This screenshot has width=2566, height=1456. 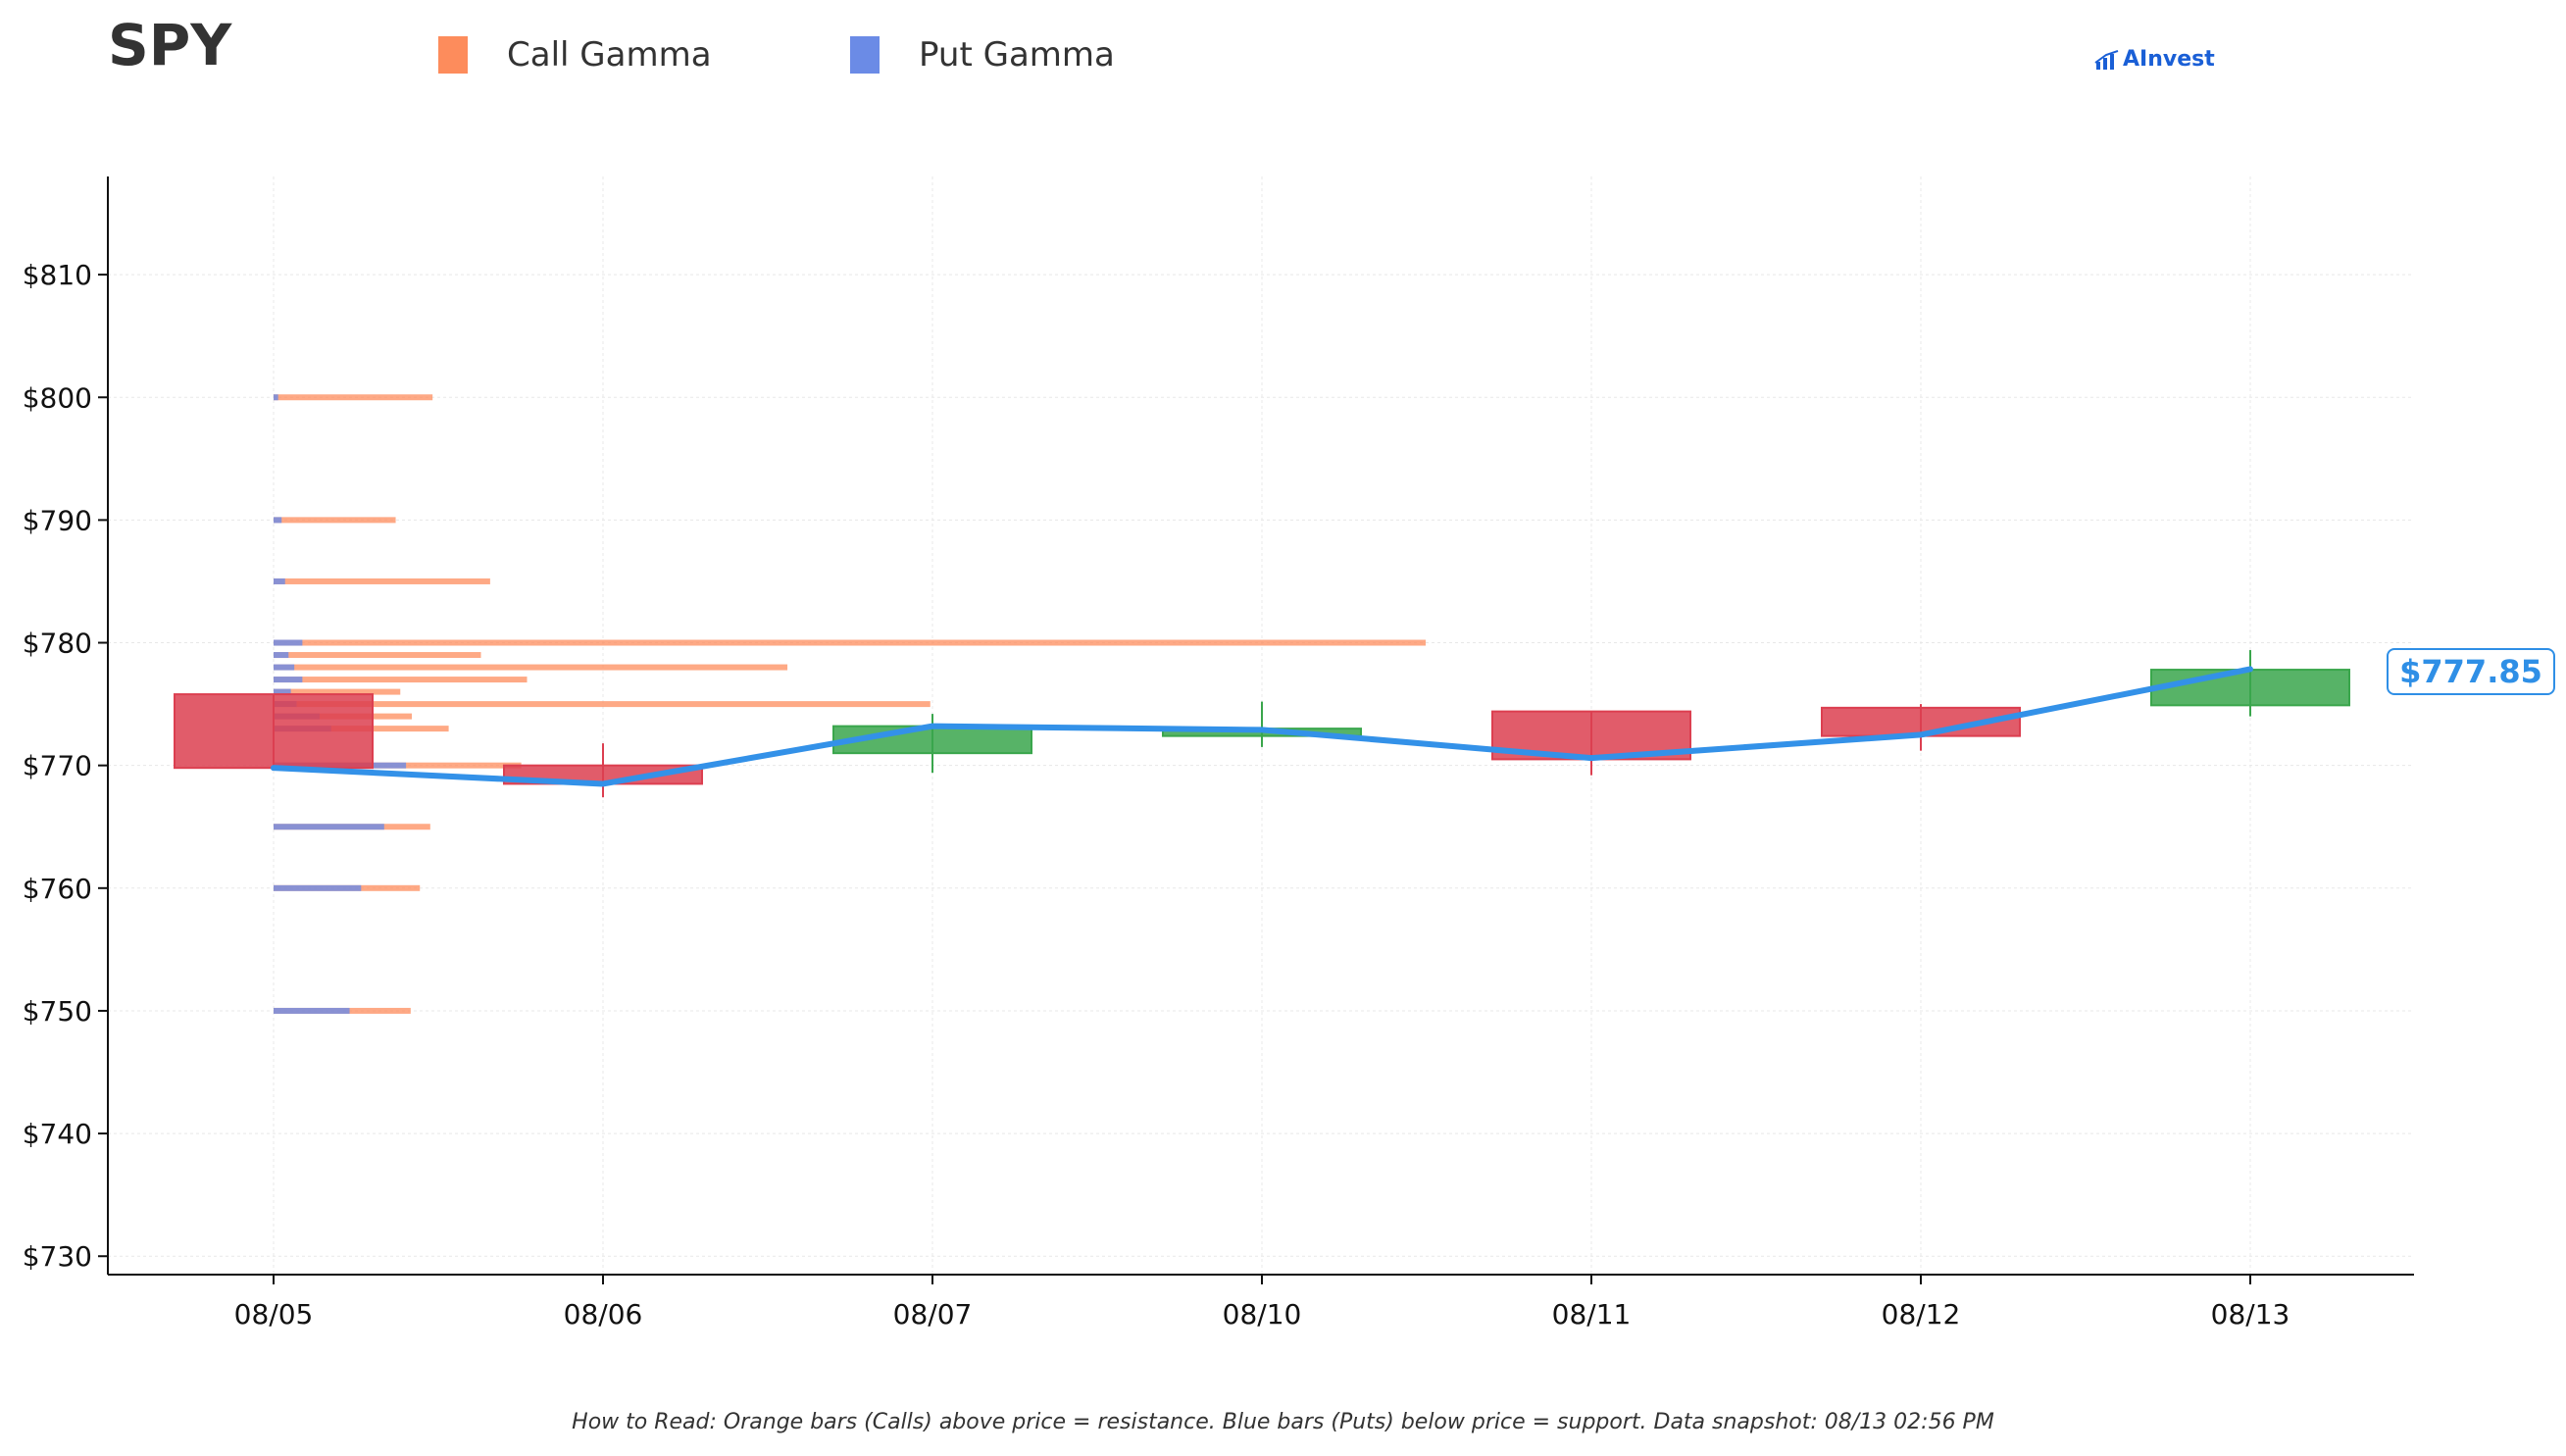 I want to click on ainvest-logo: AInvest, so click(x=2154, y=59).